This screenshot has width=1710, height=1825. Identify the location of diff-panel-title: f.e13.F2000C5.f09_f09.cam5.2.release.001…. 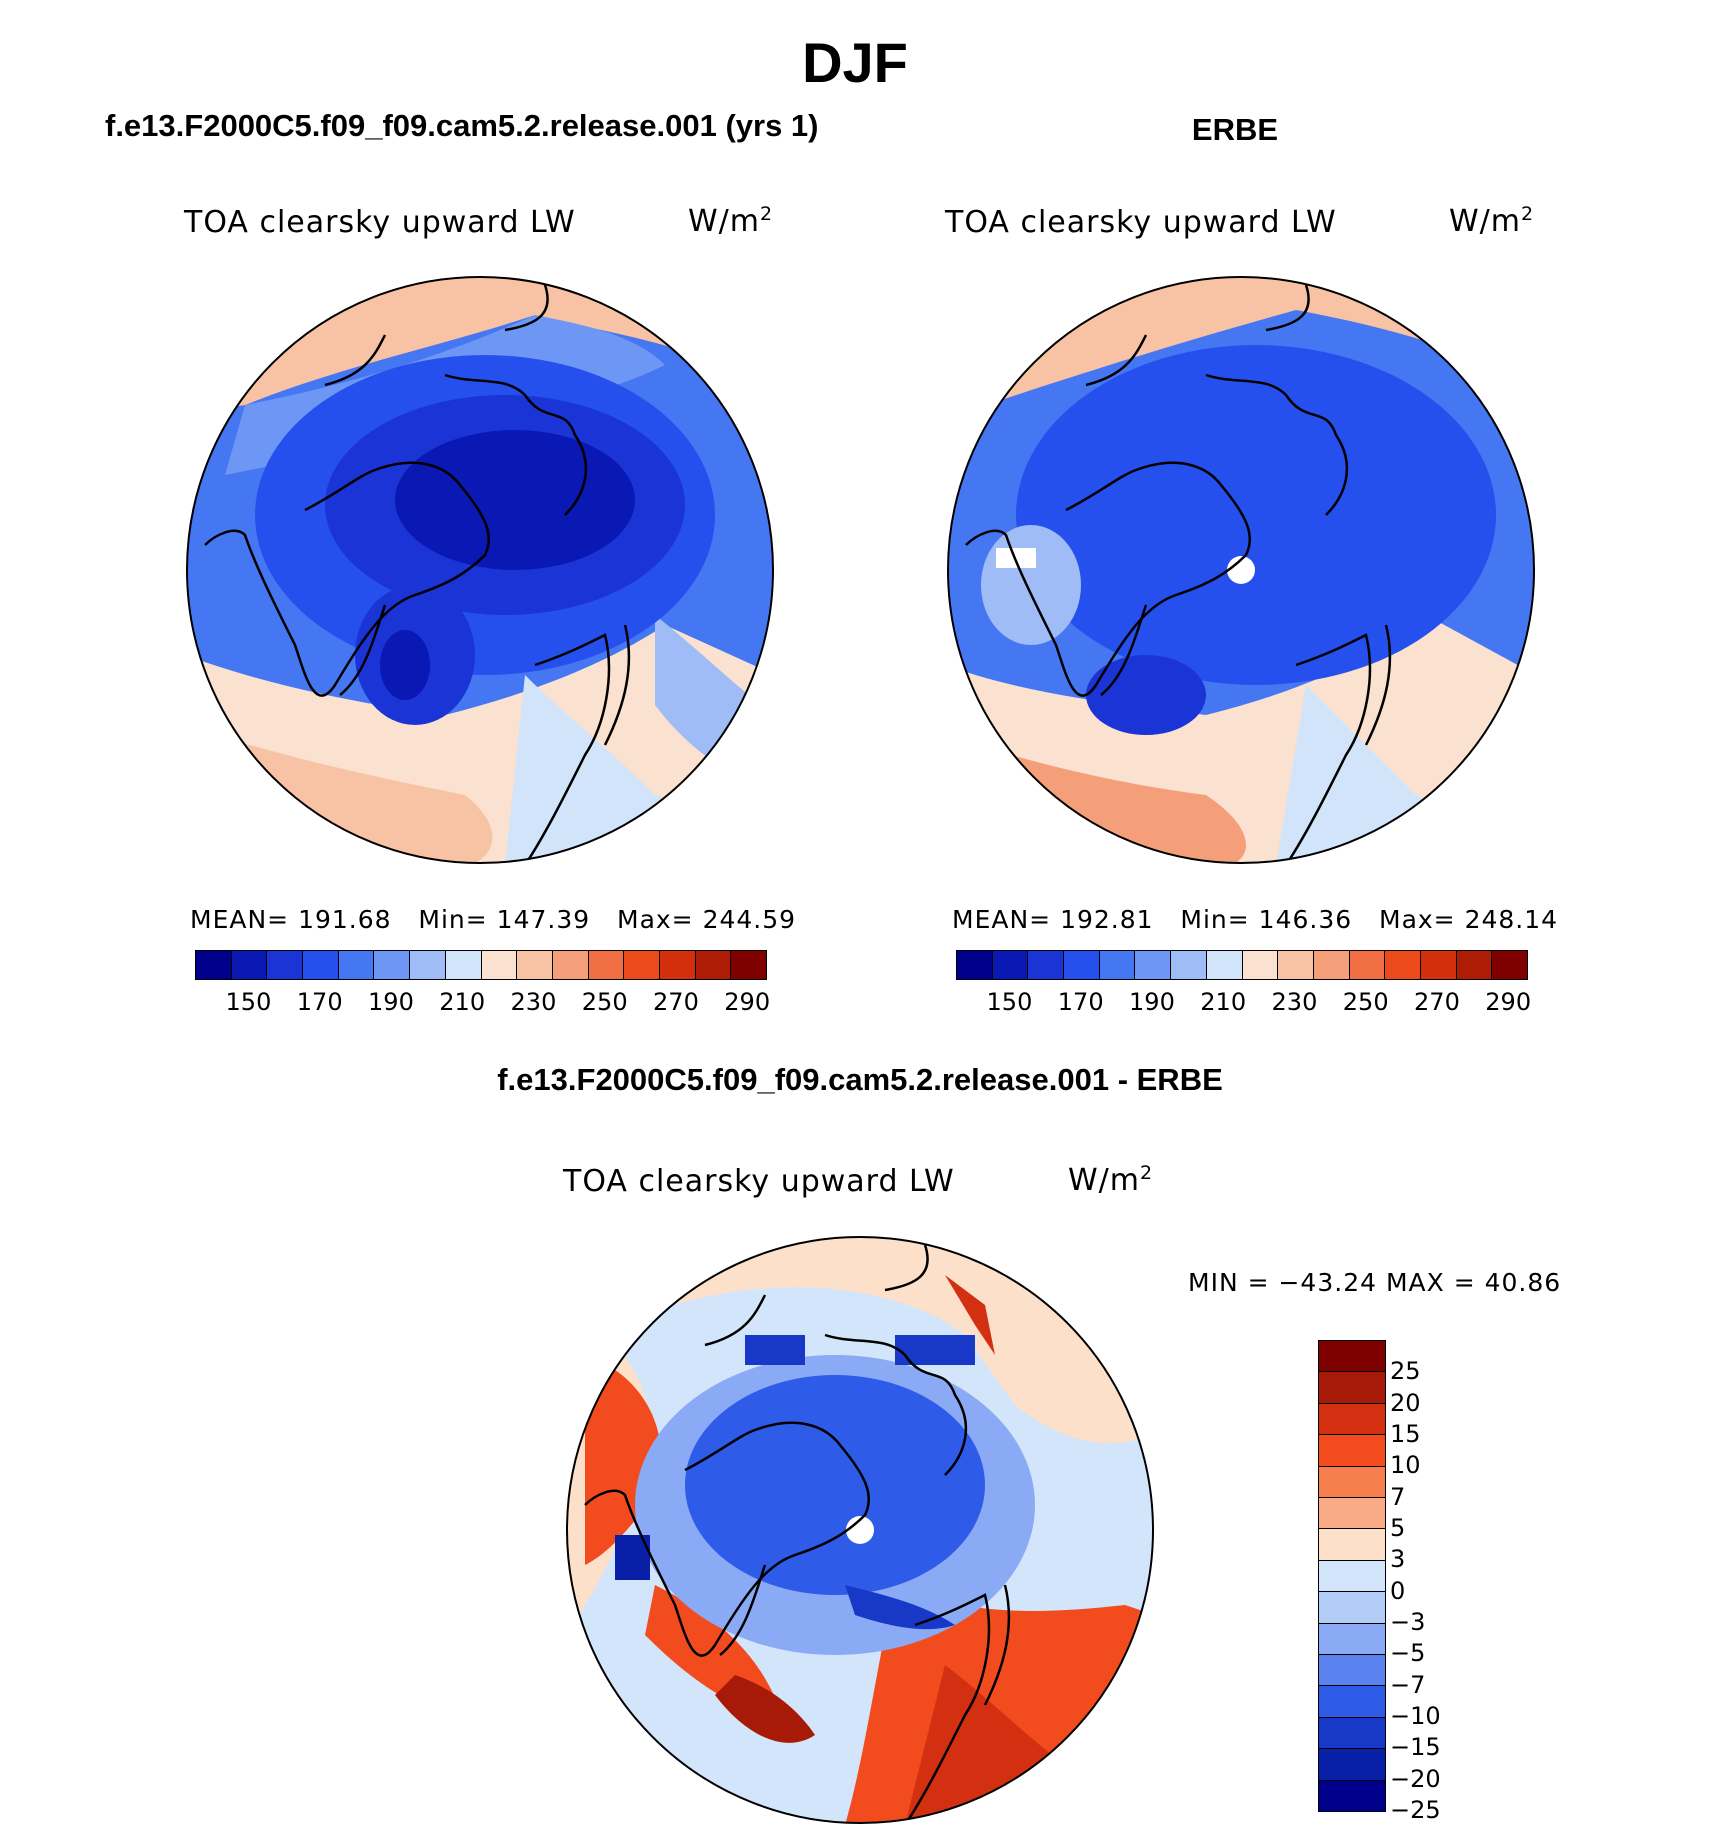
(860, 1079).